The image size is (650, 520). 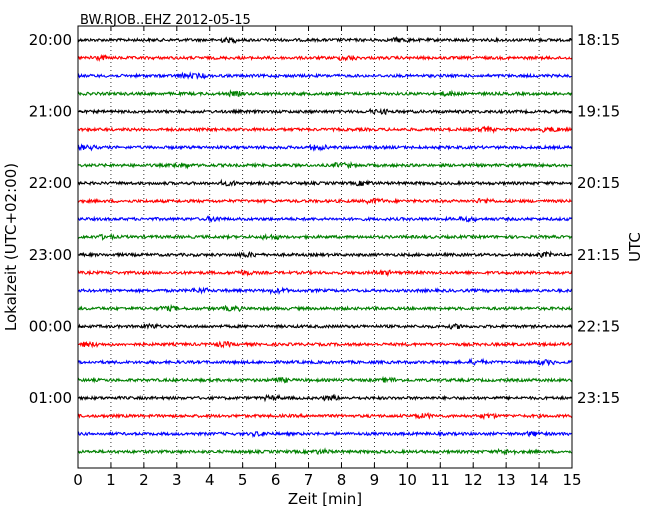 I want to click on y-tick-label-right: 23:15, so click(x=598, y=398).